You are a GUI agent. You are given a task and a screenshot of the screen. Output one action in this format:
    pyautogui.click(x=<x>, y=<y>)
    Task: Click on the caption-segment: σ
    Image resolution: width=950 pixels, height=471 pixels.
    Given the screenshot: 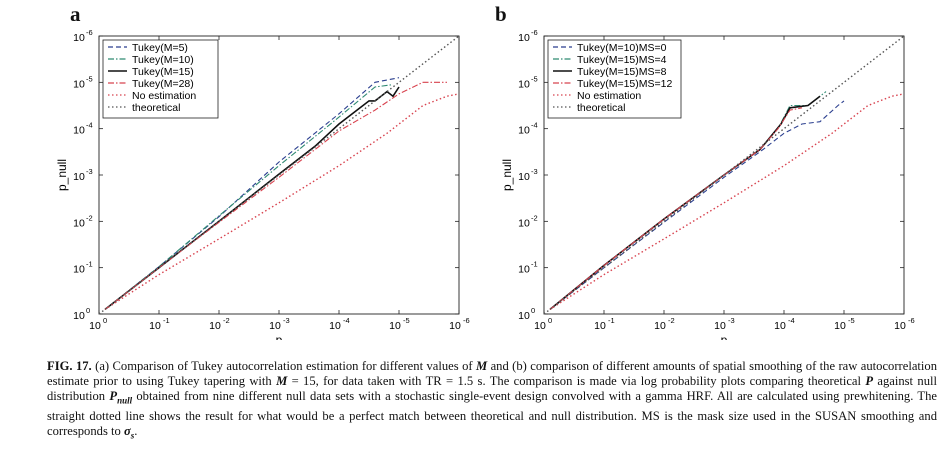 What is the action you would take?
    pyautogui.click(x=127, y=431)
    